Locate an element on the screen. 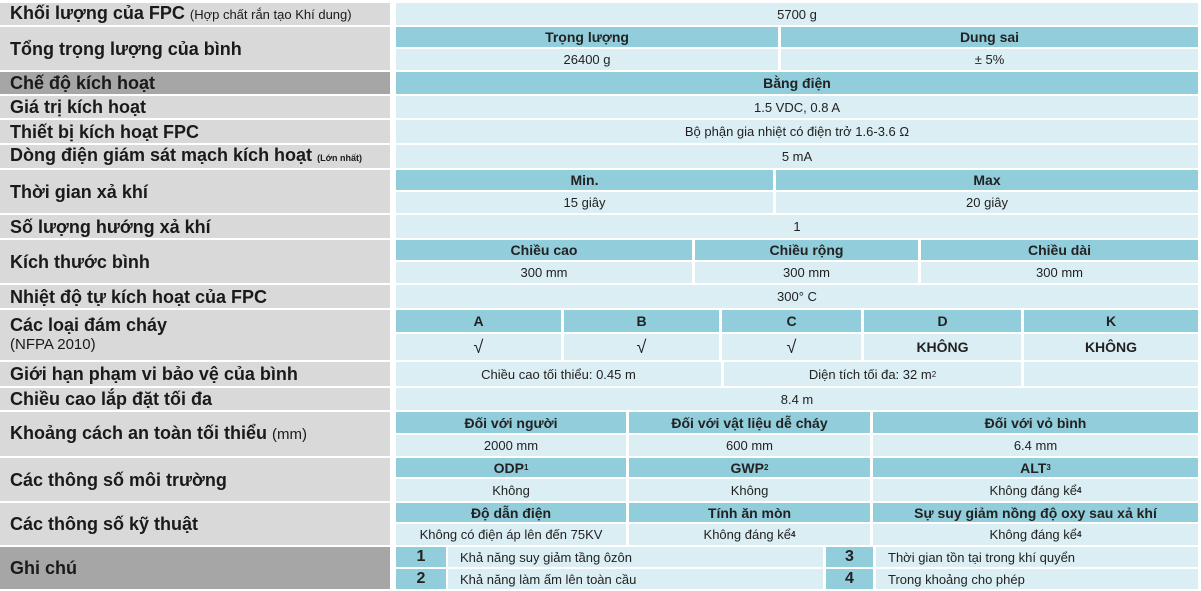 This screenshot has width=1201, height=591. label-text: Các loại đám cháy is located at coordinates (89, 325).